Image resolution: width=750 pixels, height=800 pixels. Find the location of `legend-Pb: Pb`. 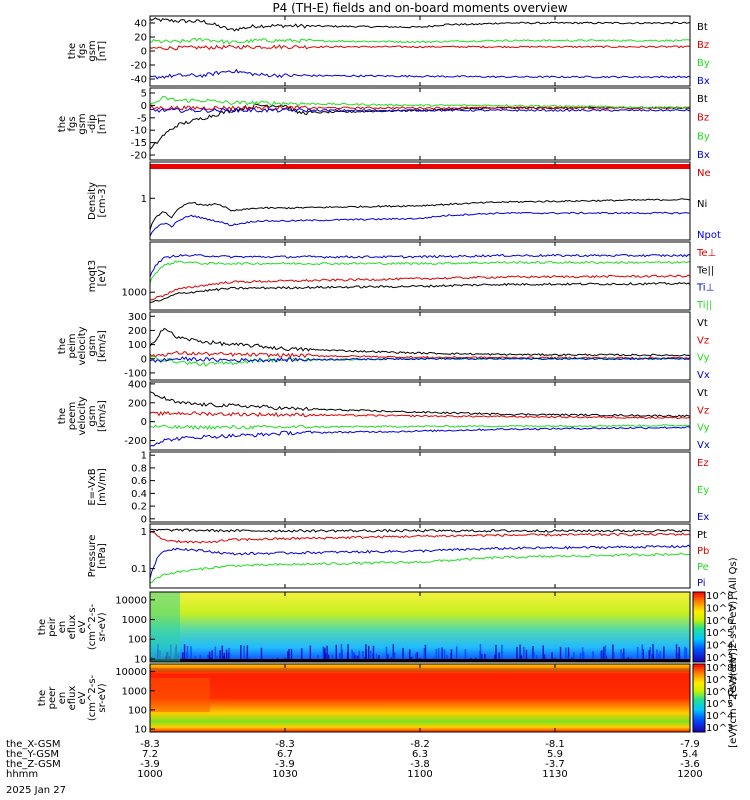

legend-Pb: Pb is located at coordinates (703, 551).